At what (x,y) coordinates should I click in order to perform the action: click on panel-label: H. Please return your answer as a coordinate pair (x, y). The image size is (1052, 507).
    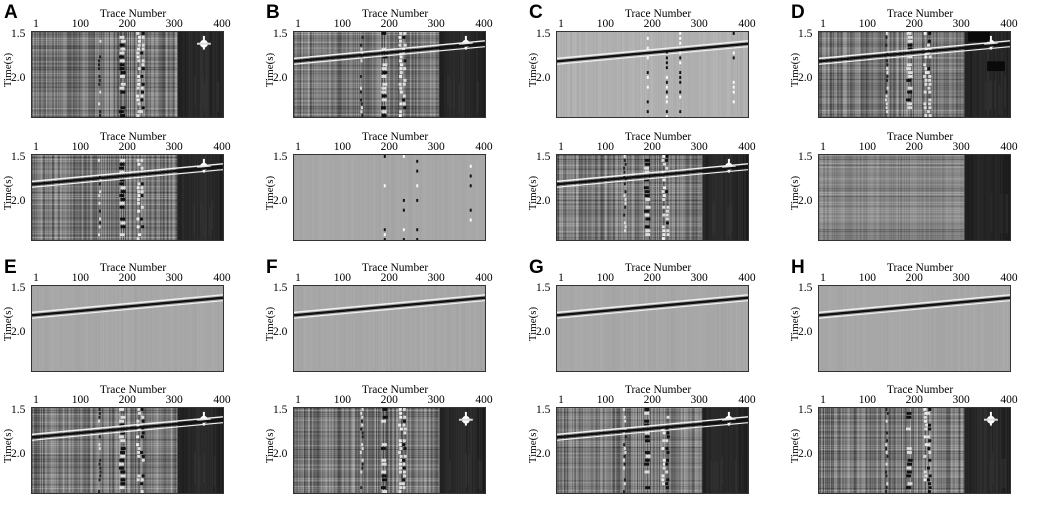
    Looking at the image, I should click on (798, 267).